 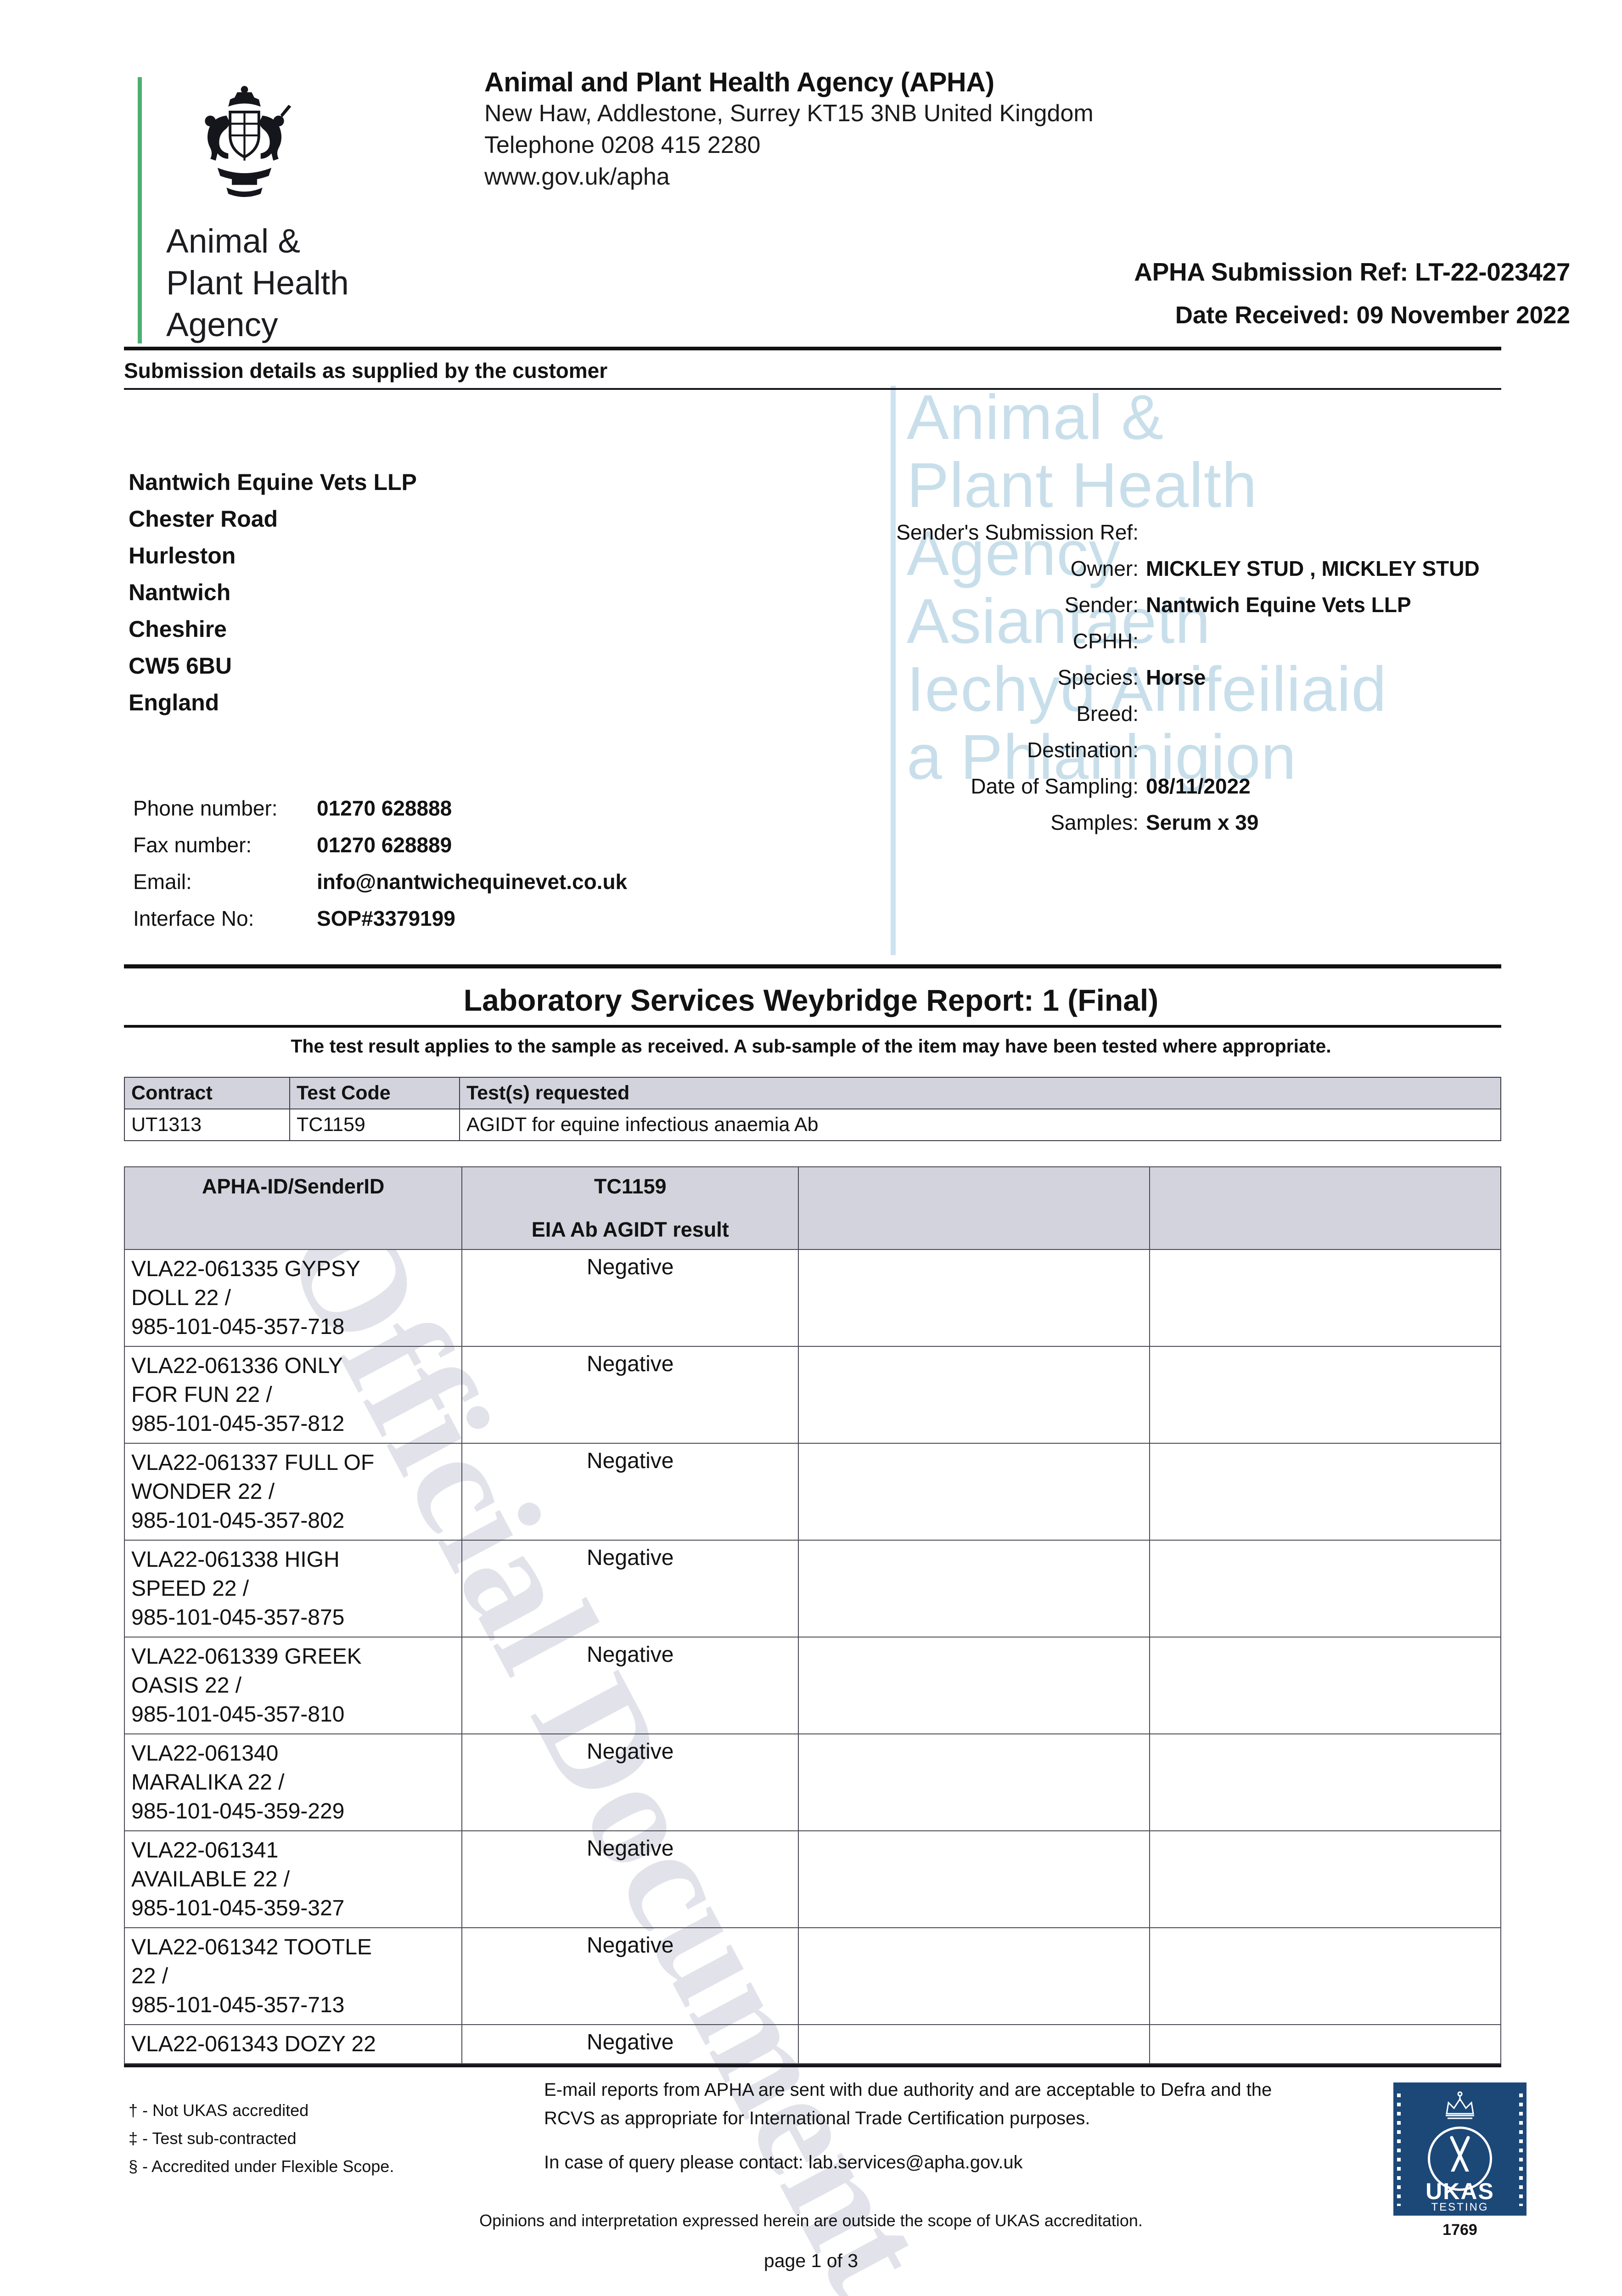 I want to click on section-underline-rule, so click(x=813, y=389).